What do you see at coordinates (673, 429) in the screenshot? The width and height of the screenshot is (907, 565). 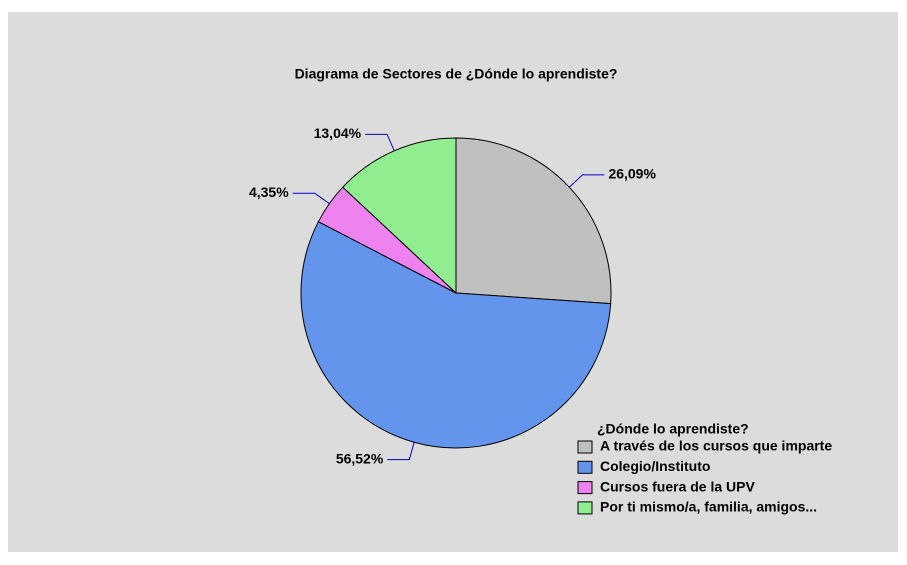 I see `legend-title: ¿Dónde lo aprendiste?` at bounding box center [673, 429].